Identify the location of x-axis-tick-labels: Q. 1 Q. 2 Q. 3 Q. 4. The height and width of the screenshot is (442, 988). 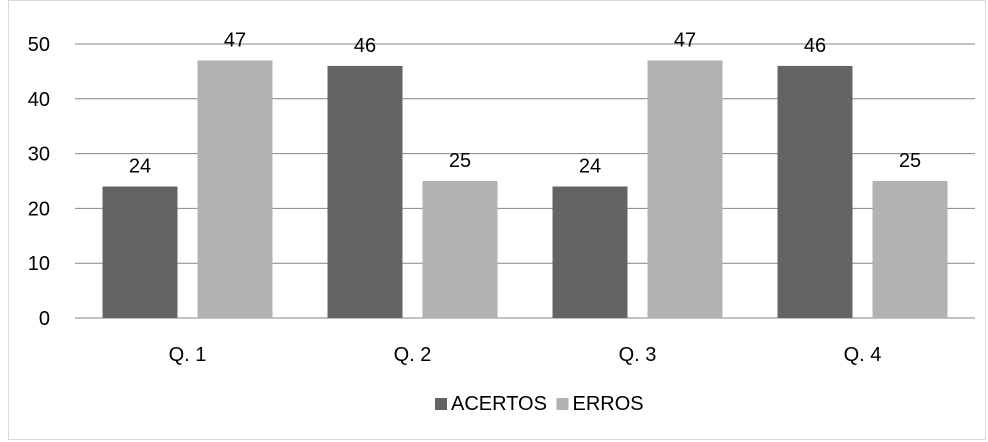
(525, 355).